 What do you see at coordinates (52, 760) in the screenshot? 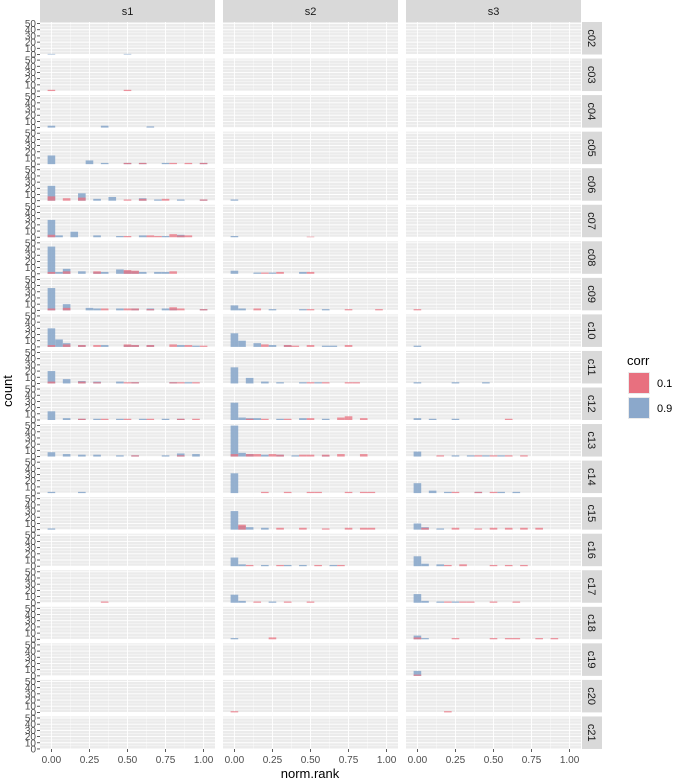
I see `x-tick-label: 0.00` at bounding box center [52, 760].